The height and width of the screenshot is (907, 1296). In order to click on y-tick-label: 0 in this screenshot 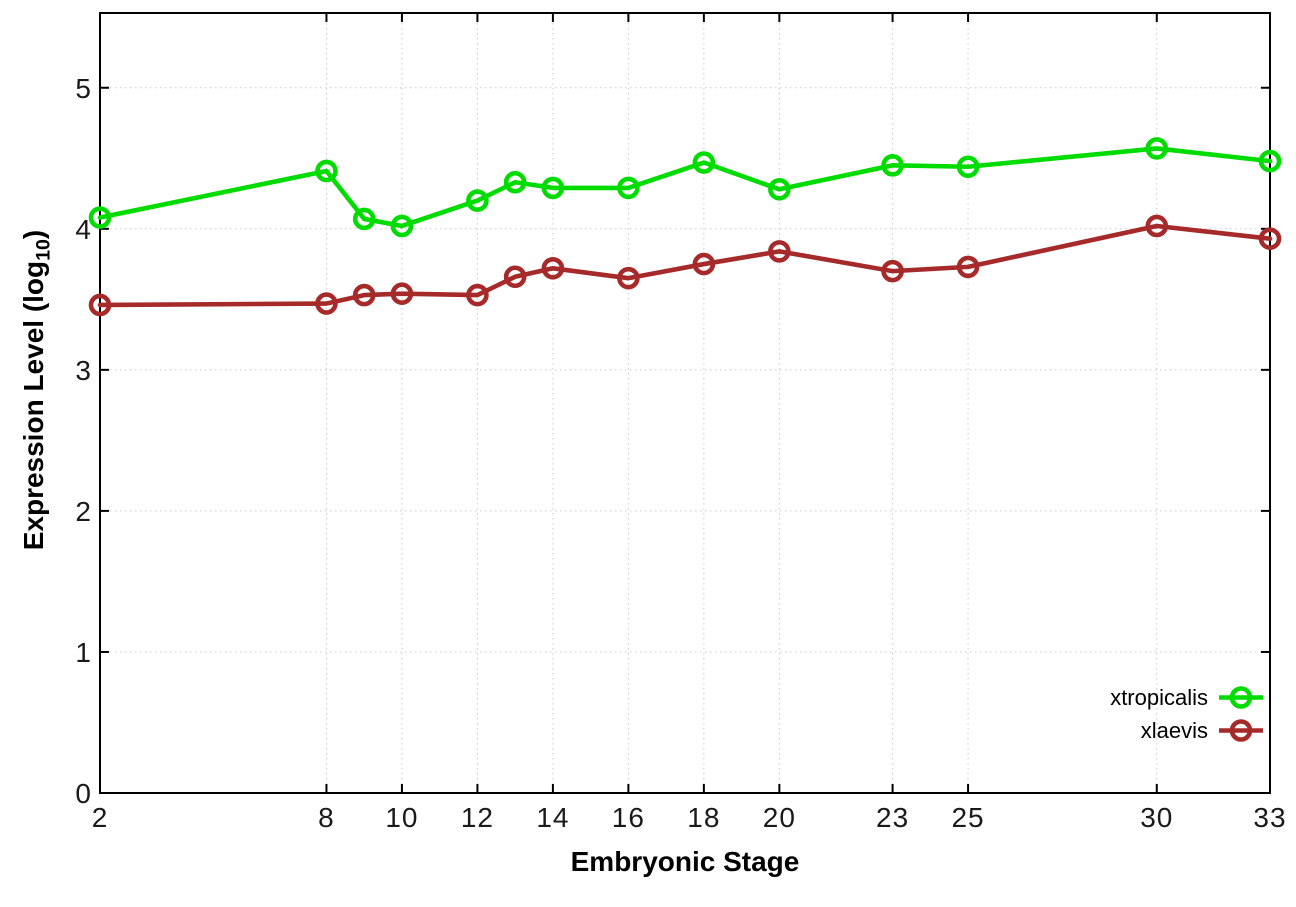, I will do `click(83, 793)`.